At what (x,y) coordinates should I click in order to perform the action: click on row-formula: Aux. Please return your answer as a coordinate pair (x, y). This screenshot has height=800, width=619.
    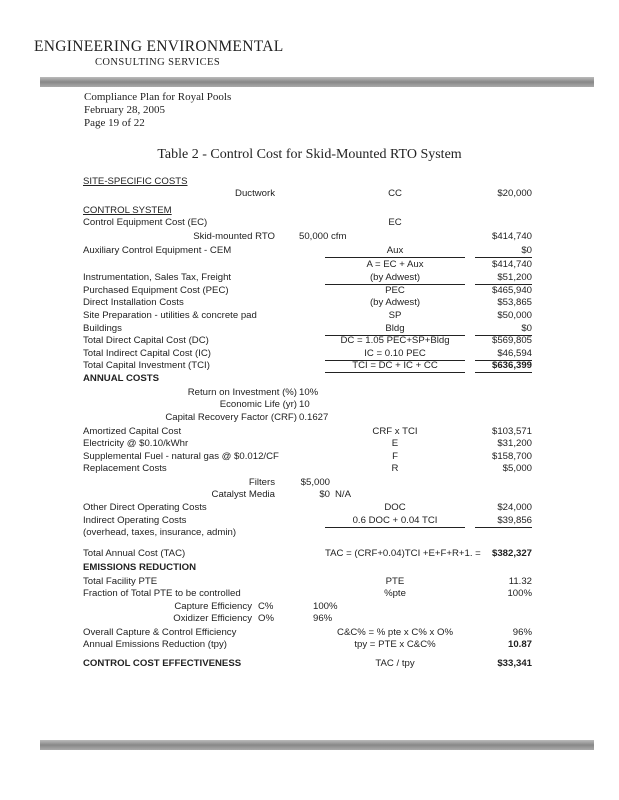
    Looking at the image, I should click on (395, 251).